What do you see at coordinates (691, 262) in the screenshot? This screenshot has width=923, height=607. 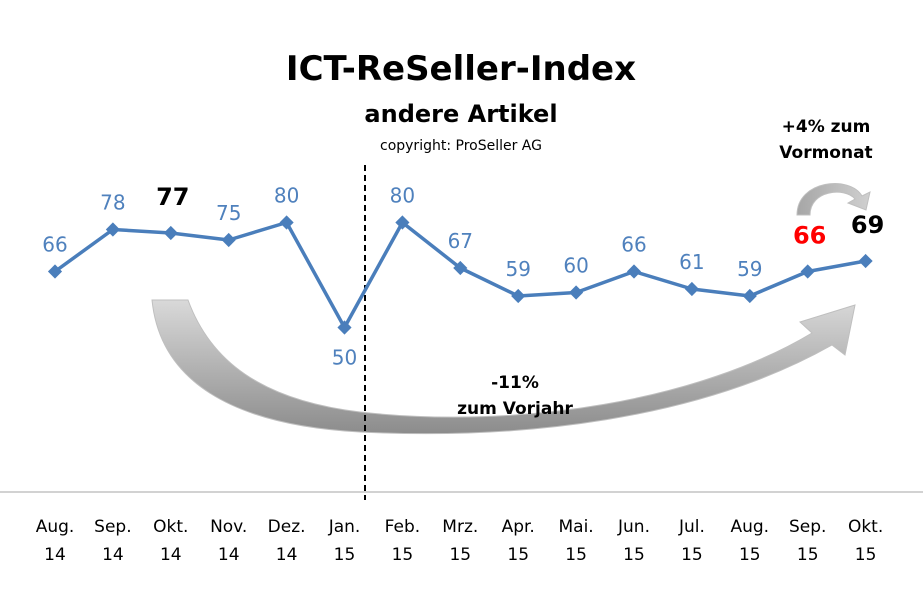 I see `data-label: 61` at bounding box center [691, 262].